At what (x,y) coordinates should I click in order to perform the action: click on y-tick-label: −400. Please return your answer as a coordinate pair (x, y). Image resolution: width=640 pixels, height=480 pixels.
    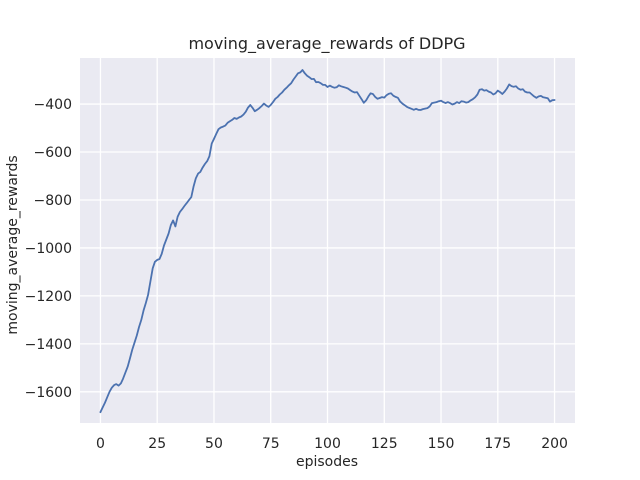
    Looking at the image, I should click on (53, 105).